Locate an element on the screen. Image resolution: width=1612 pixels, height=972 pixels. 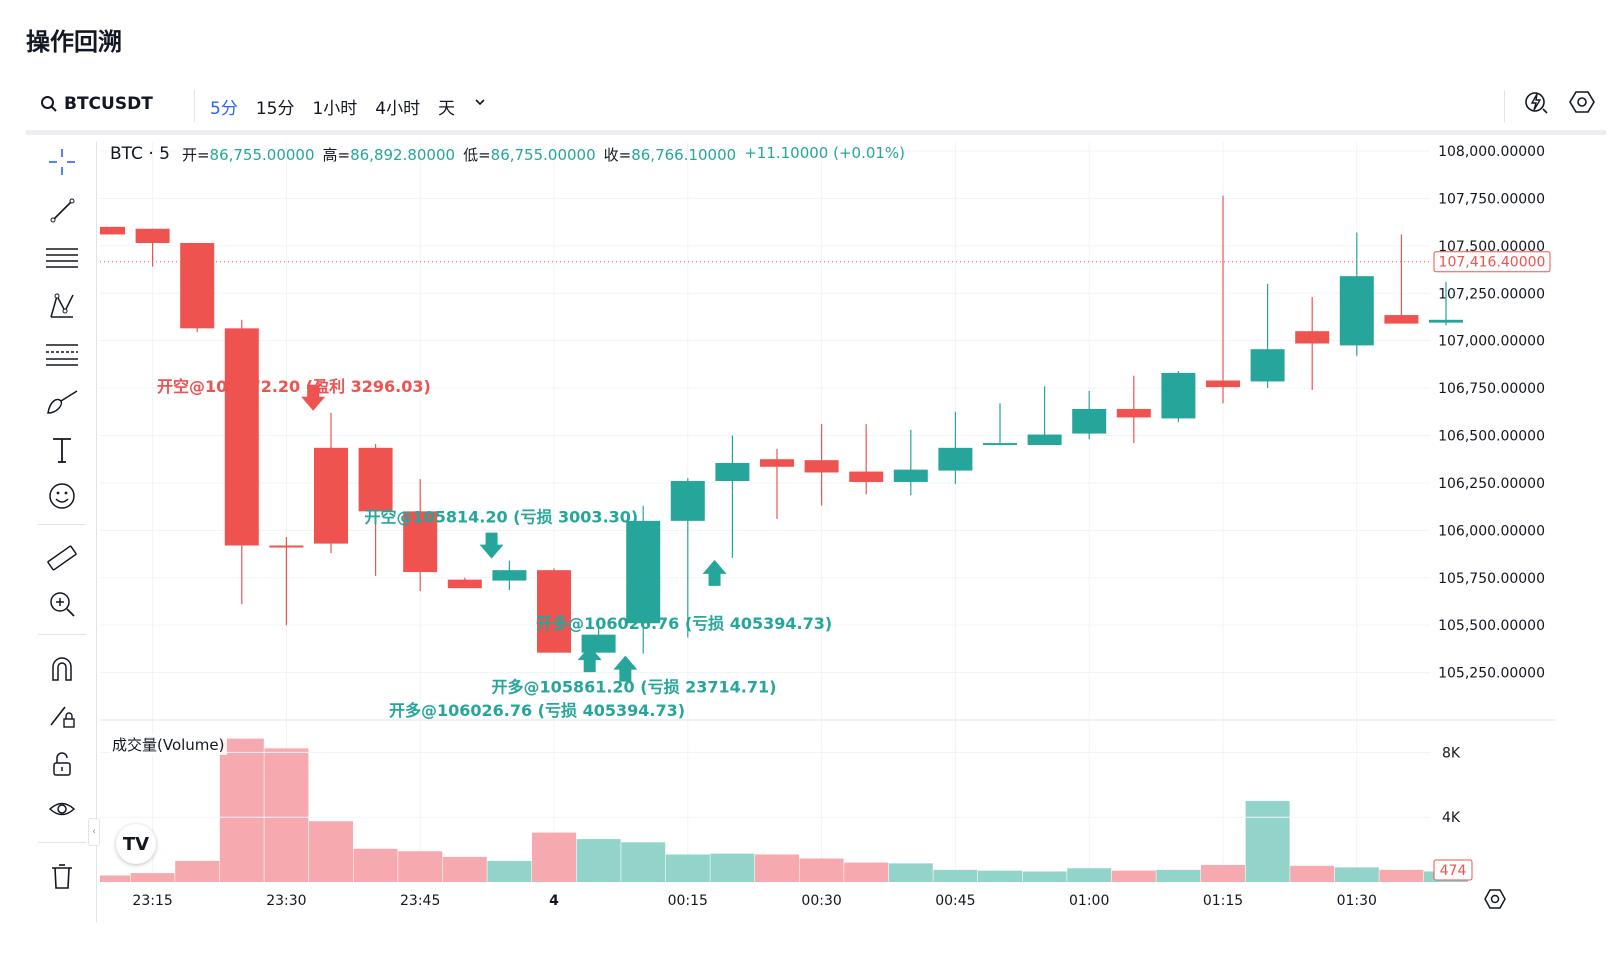
ruler-icon is located at coordinates (62, 558).